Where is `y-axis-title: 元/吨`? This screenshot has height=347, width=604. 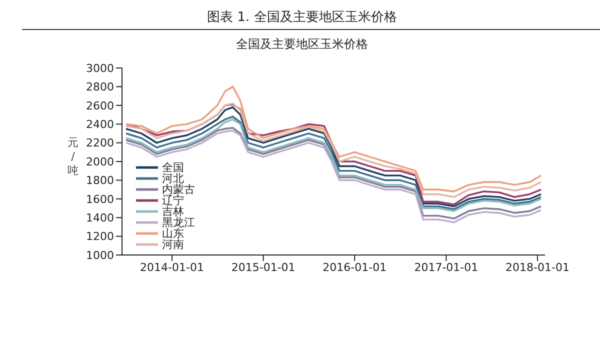 y-axis-title: 元/吨 is located at coordinates (73, 157).